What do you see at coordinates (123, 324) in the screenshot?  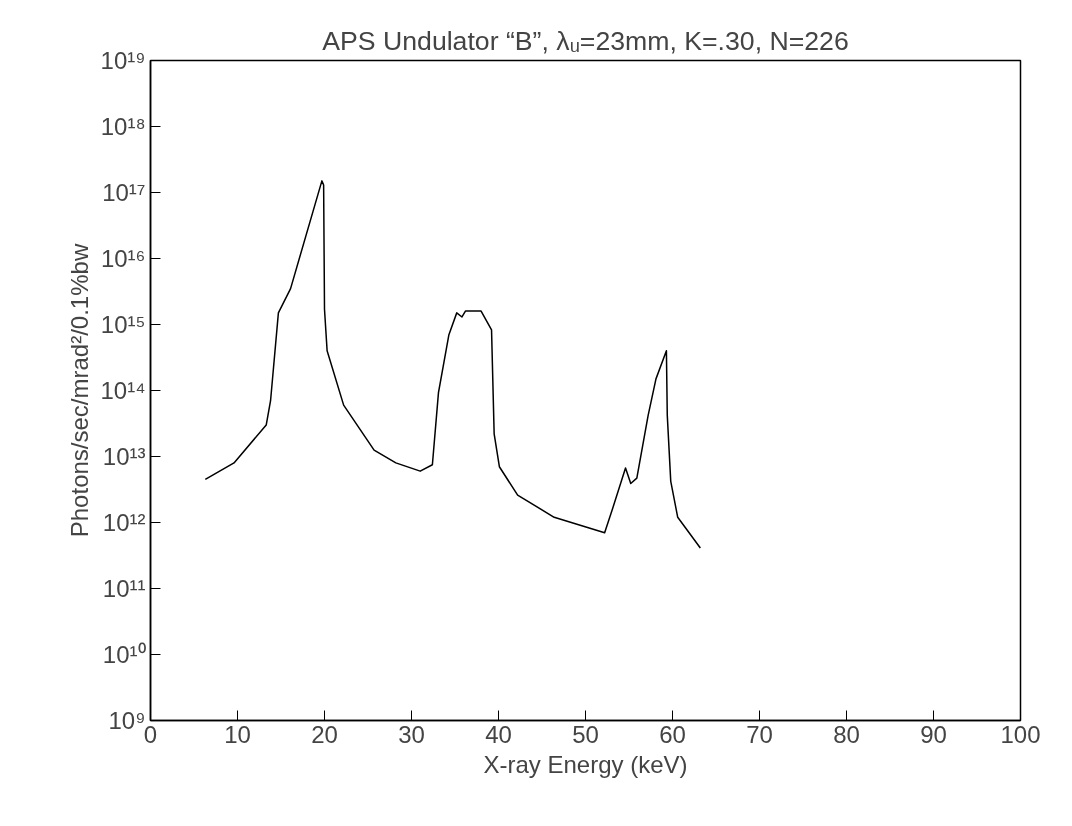 I see `y-tick-label: 10¹⁵` at bounding box center [123, 324].